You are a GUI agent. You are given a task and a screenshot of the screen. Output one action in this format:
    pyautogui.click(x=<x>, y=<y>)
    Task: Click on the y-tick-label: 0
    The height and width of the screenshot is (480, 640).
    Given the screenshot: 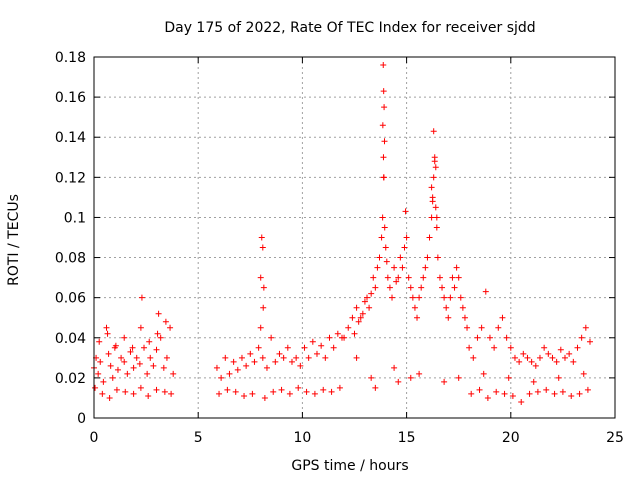 What is the action you would take?
    pyautogui.click(x=81, y=419)
    